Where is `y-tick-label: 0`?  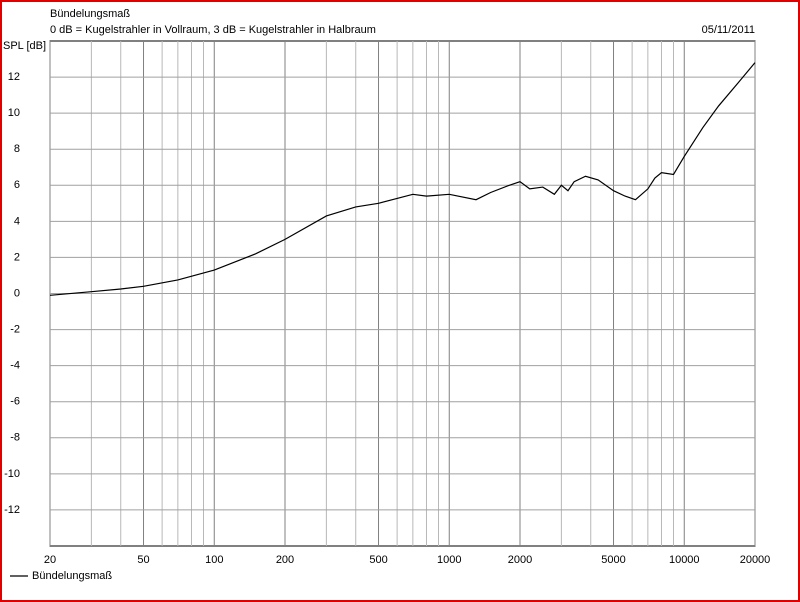 y-tick-label: 0 is located at coordinates (17, 293).